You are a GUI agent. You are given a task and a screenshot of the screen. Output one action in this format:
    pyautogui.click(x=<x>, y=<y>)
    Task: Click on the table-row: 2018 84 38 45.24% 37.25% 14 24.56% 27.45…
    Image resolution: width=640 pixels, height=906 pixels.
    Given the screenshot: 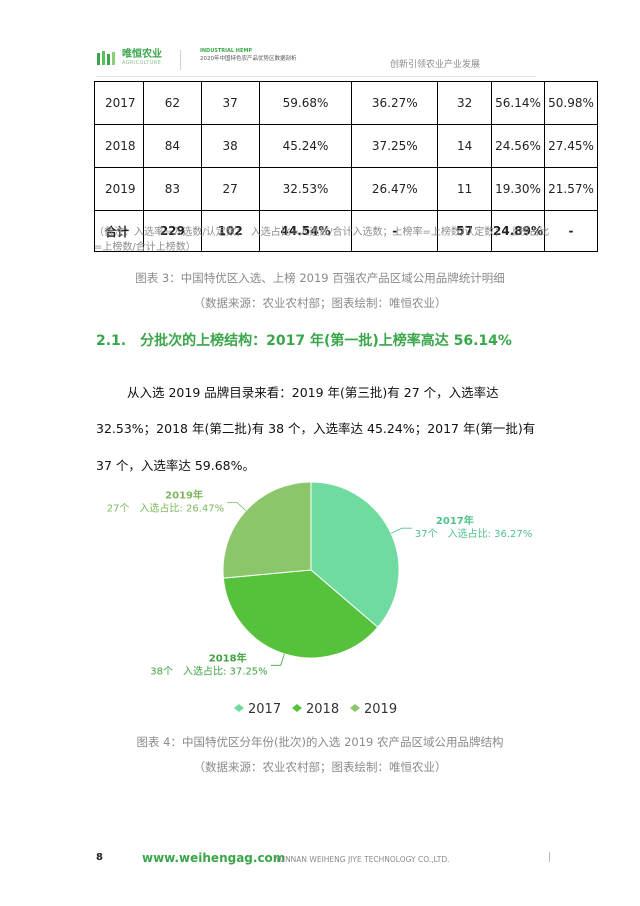 What is the action you would take?
    pyautogui.click(x=346, y=146)
    